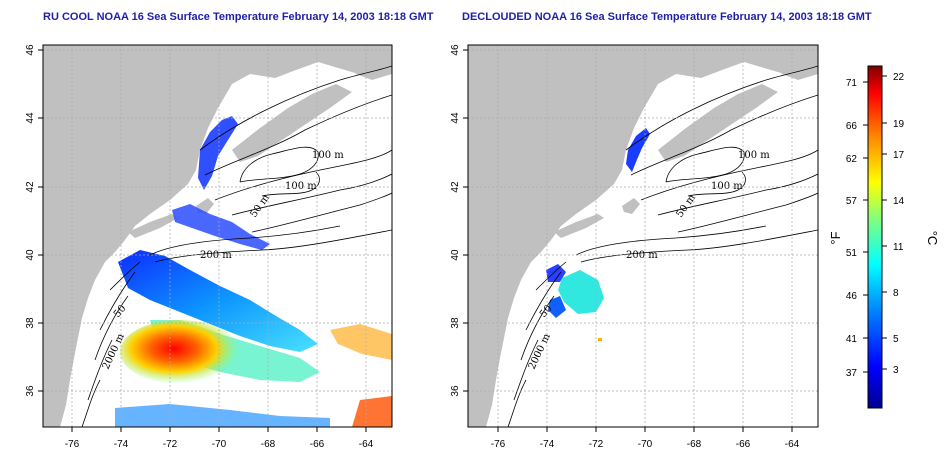  Describe the element at coordinates (170, 444) in the screenshot. I see `left-x-tick: -72` at that location.